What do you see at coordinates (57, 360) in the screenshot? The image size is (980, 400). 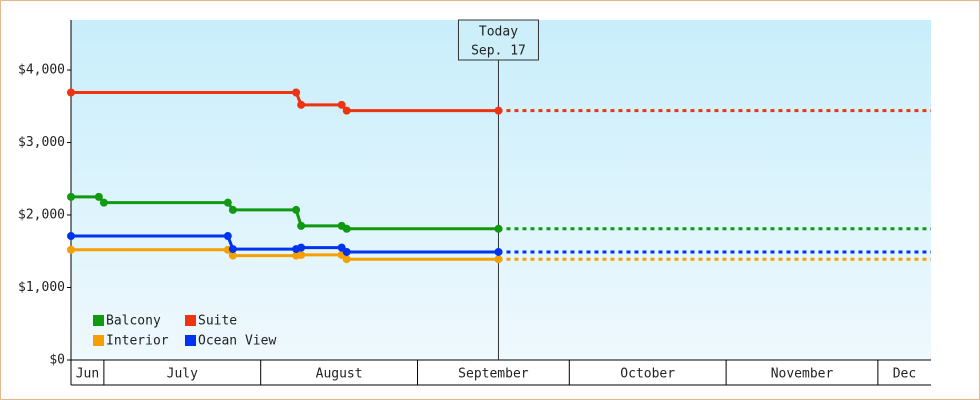 I see `y-tick-label: $0` at bounding box center [57, 360].